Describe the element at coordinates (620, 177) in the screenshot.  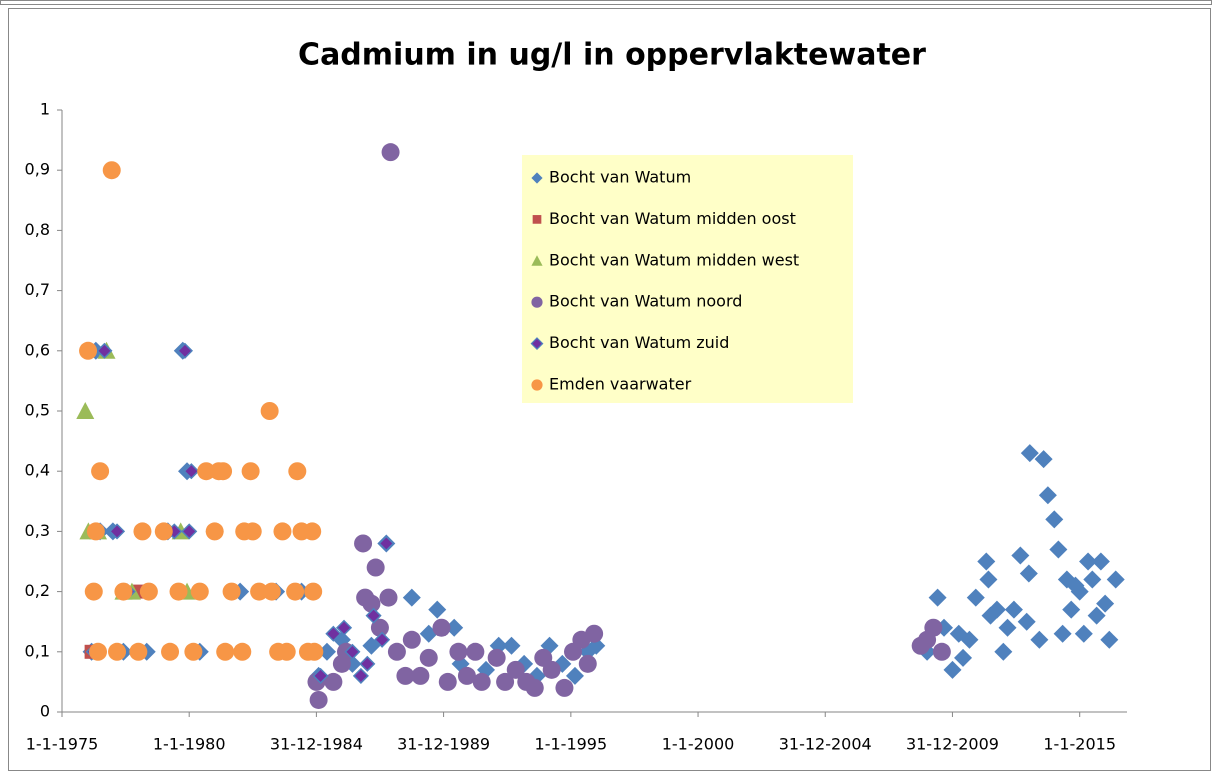
I see `legend-label: Bocht van Watum` at that location.